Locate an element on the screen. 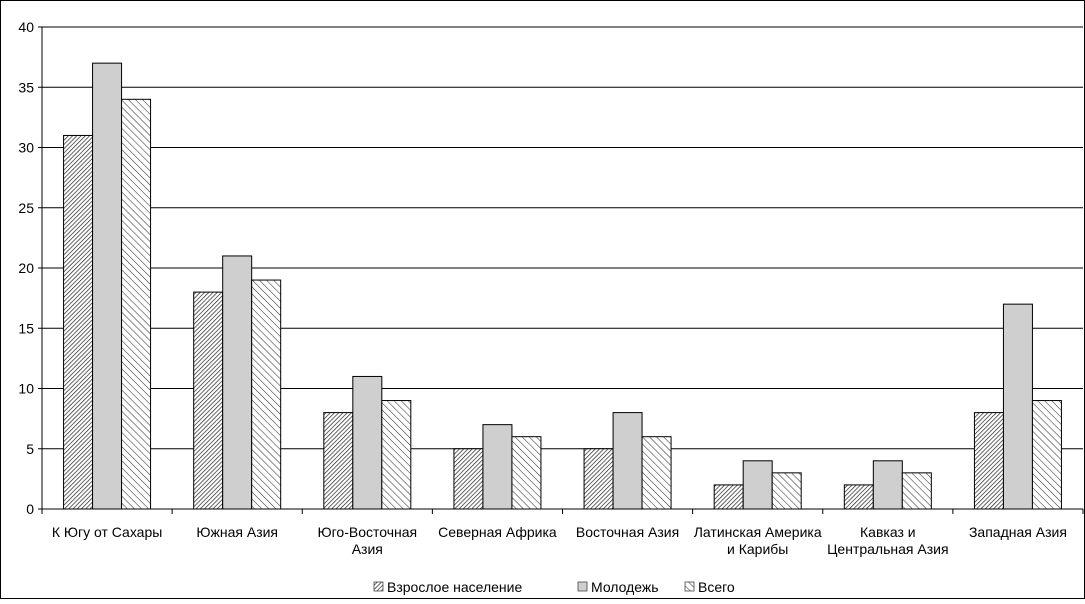 This screenshot has height=604, width=1085. x-tick-label: Северная Африка is located at coordinates (497, 532).